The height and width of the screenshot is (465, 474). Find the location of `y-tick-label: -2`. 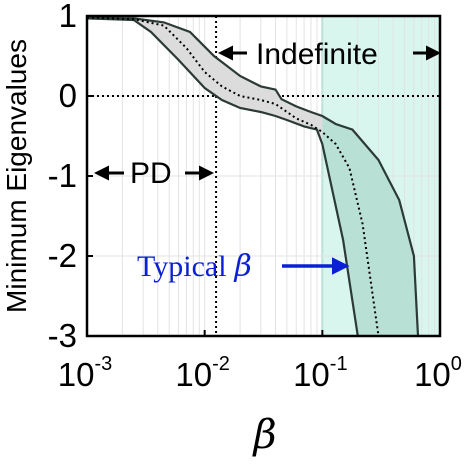

y-tick-label: -2 is located at coordinates (62, 255).